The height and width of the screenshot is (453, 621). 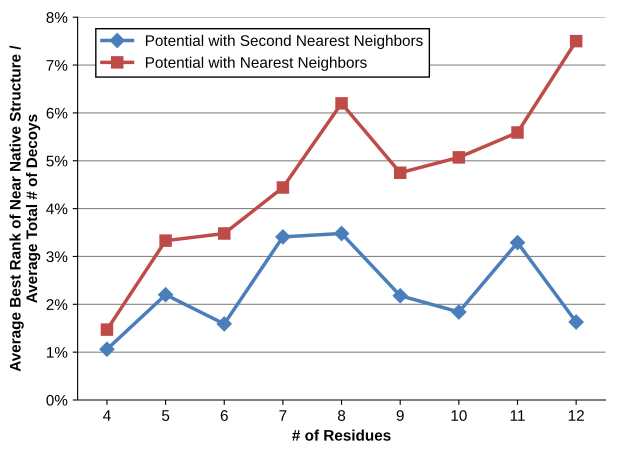 I want to click on x-tick-label: 9, so click(x=400, y=415).